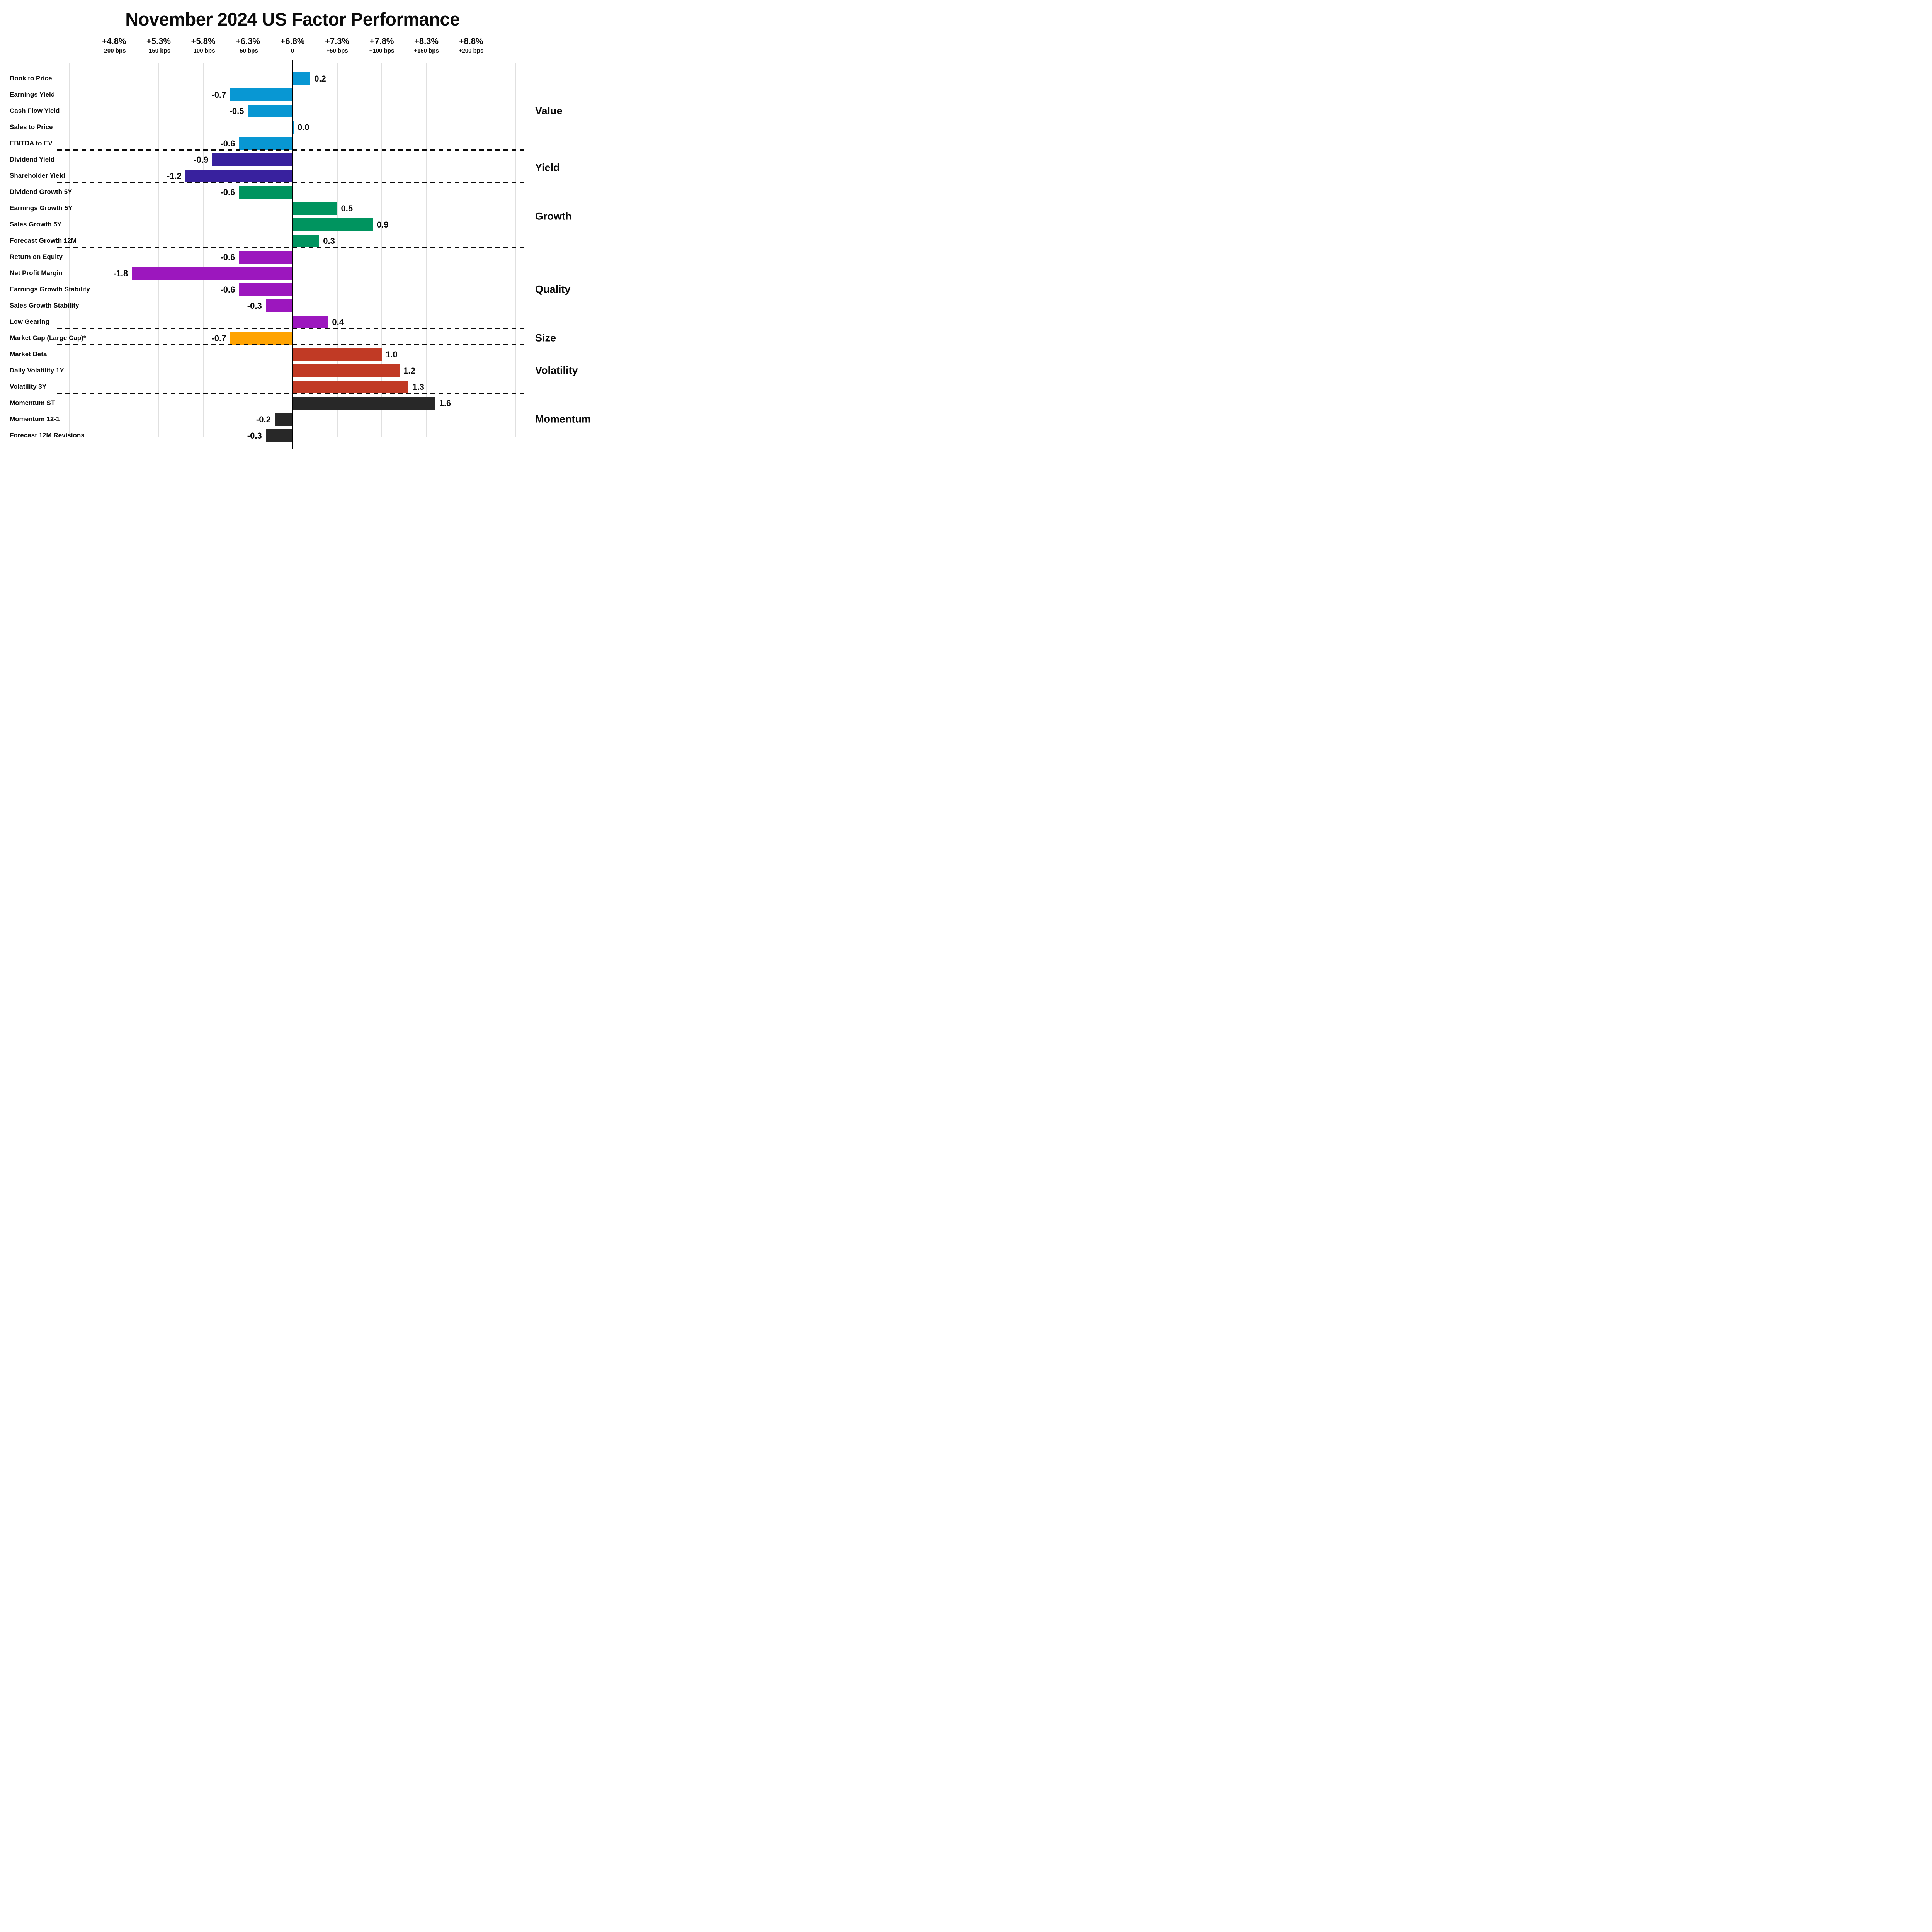 Image resolution: width=1932 pixels, height=1932 pixels. What do you see at coordinates (471, 51) in the screenshot?
I see `axis-tick-bps-label: +200 bps` at bounding box center [471, 51].